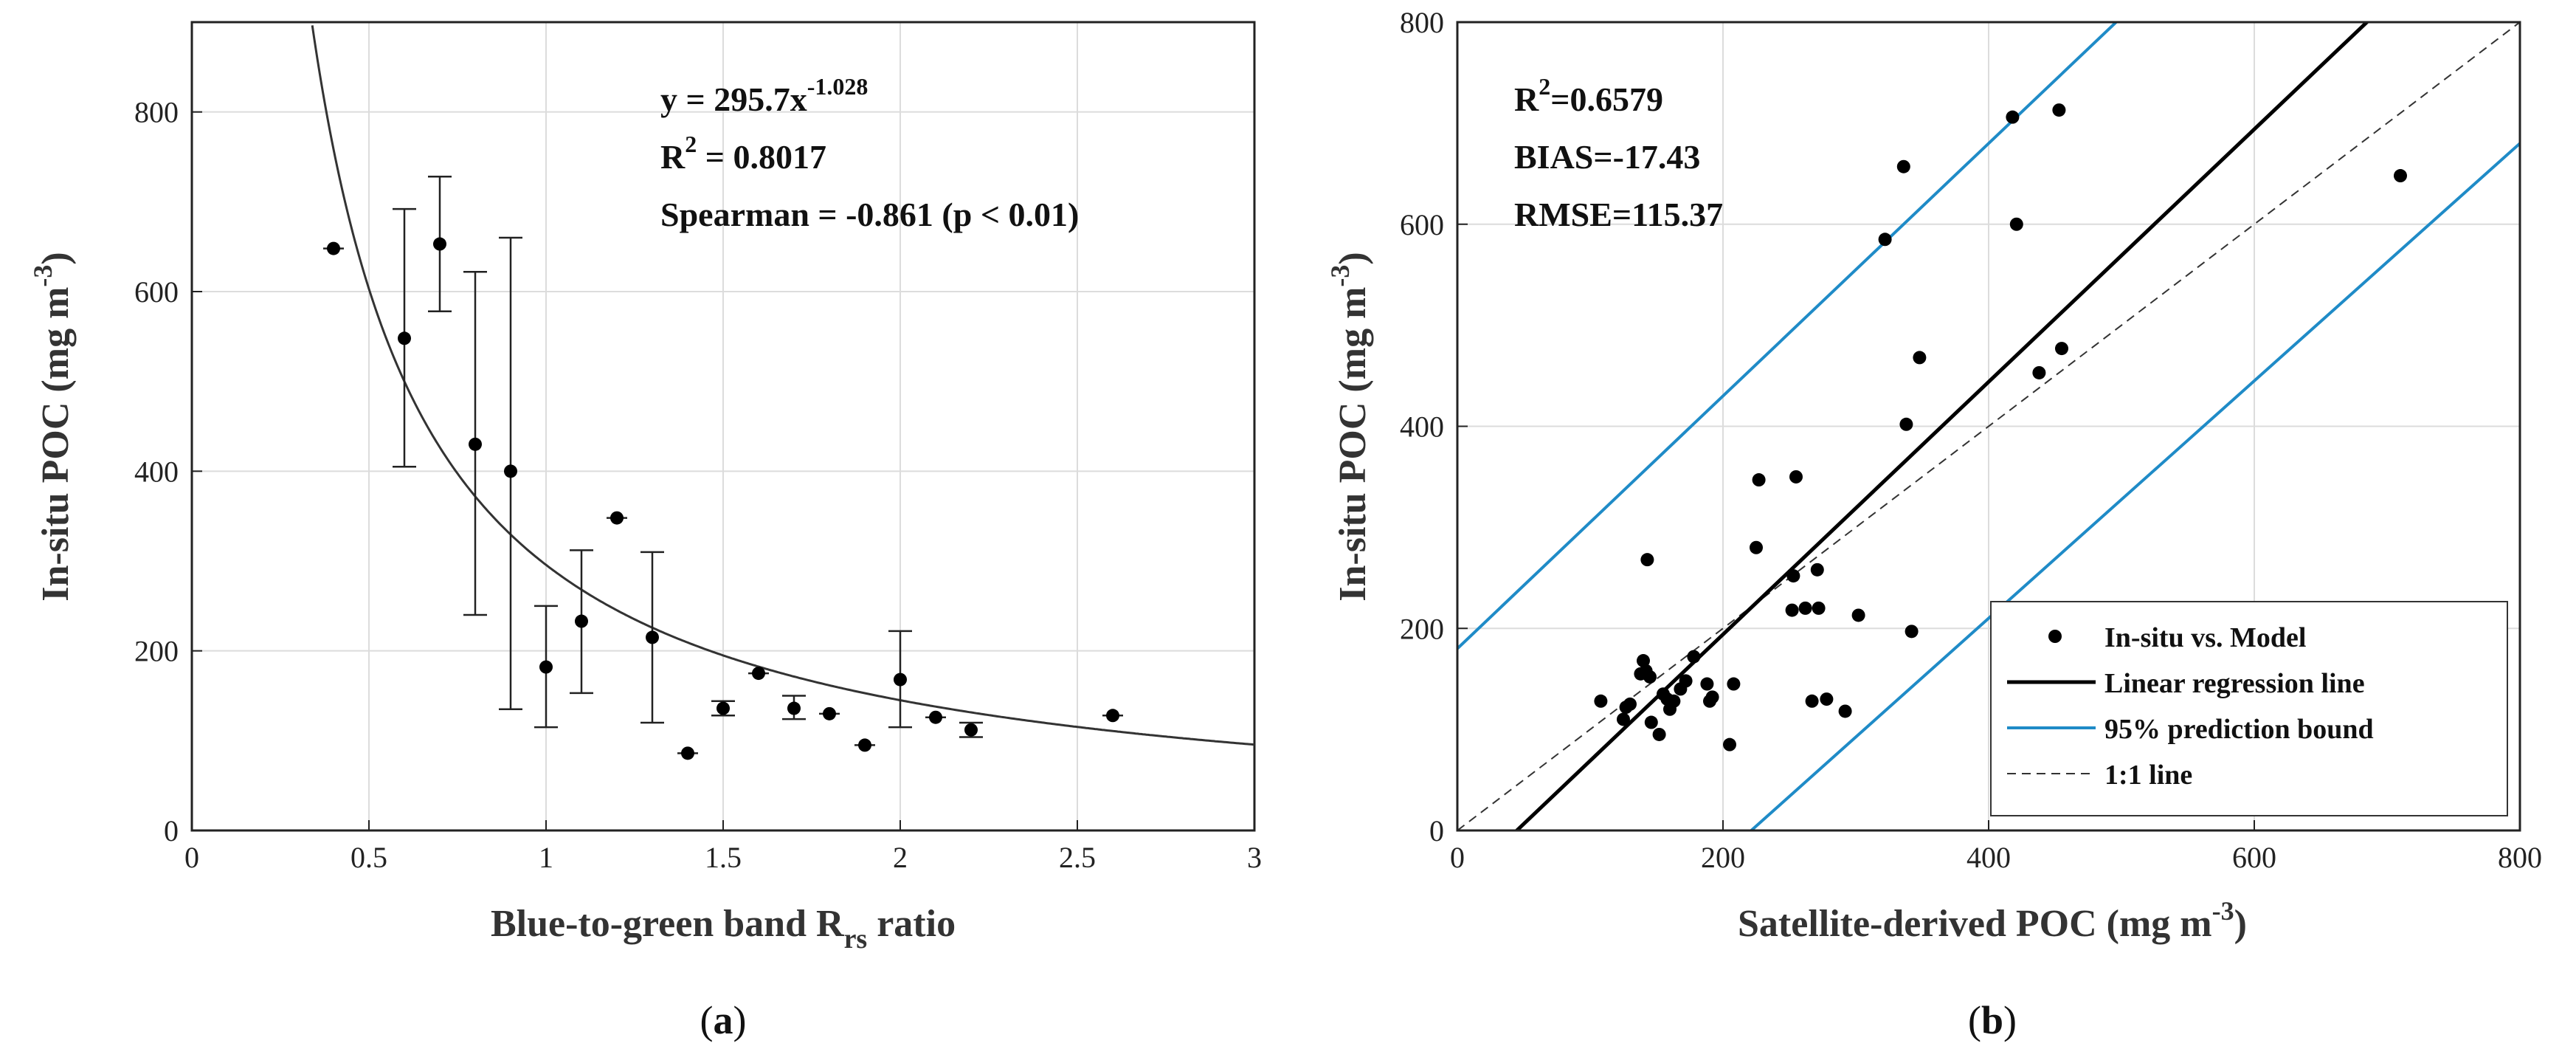  I want to click on a-x-tick-label: 0, so click(191, 858).